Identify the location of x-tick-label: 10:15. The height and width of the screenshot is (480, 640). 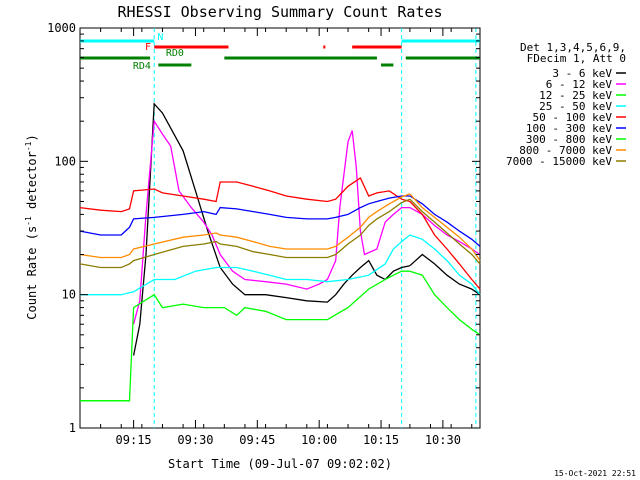
(381, 440).